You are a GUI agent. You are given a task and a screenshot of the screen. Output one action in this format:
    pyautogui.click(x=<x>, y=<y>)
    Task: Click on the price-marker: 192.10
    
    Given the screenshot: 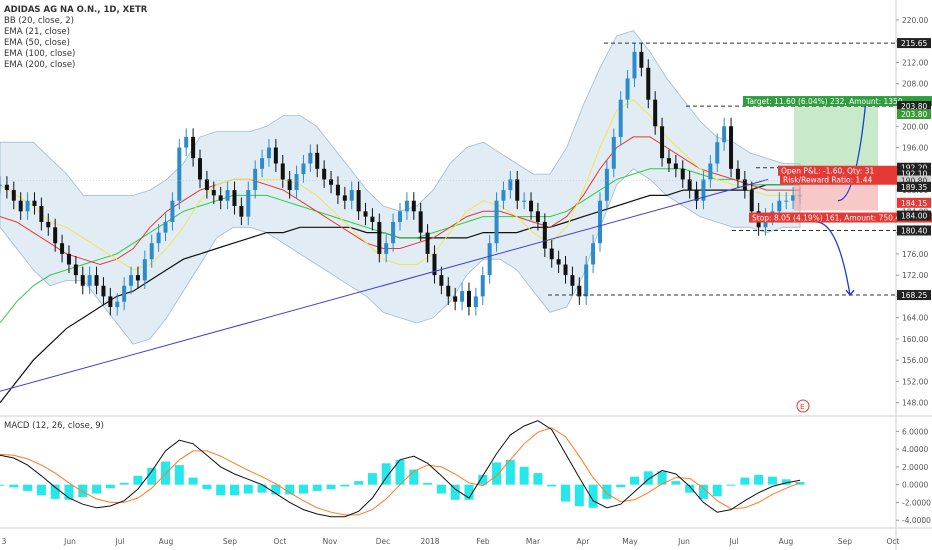 What is the action you would take?
    pyautogui.click(x=914, y=174)
    